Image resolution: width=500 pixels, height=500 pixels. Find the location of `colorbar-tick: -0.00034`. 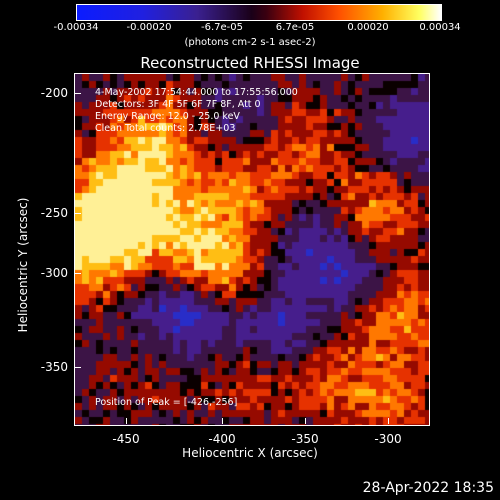

colorbar-tick: -0.00034 is located at coordinates (76, 27).